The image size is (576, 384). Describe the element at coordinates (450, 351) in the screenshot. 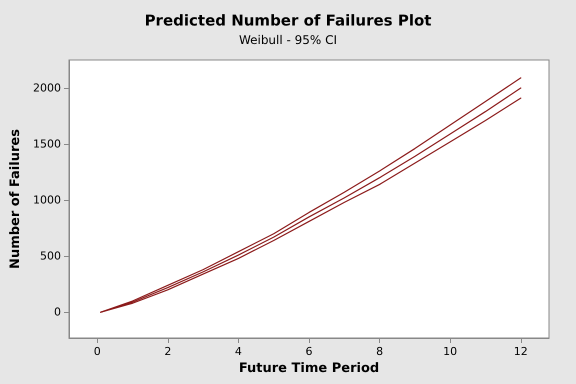

I see `x-tick-label: 10` at that location.